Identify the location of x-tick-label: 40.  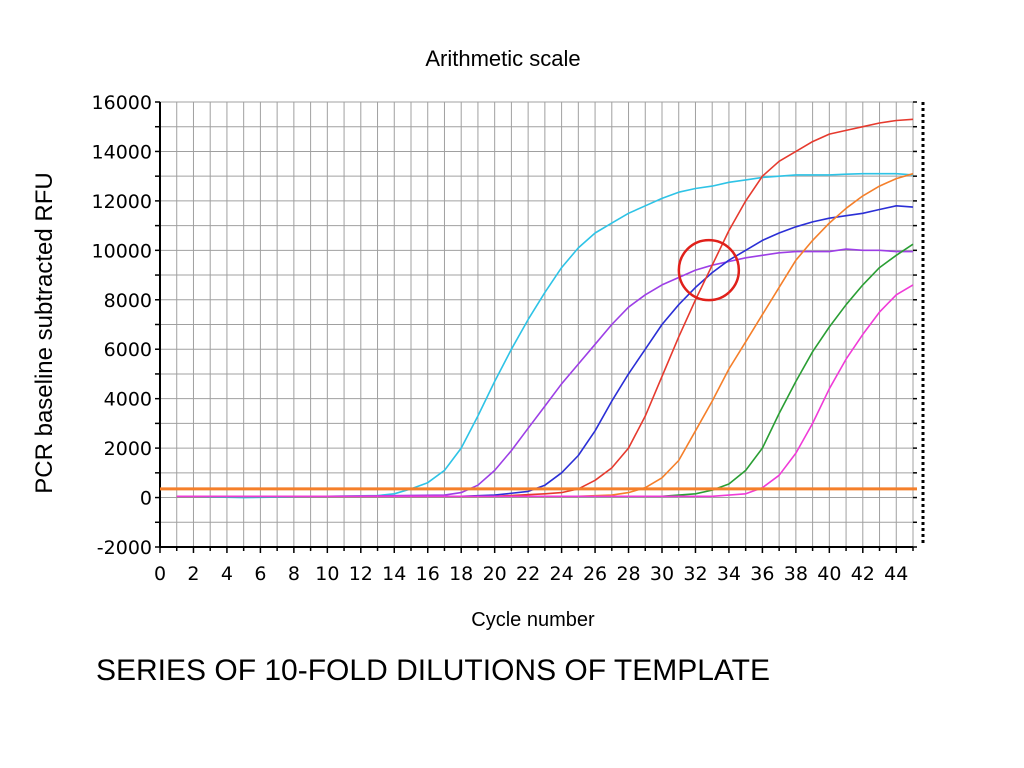
(829, 574).